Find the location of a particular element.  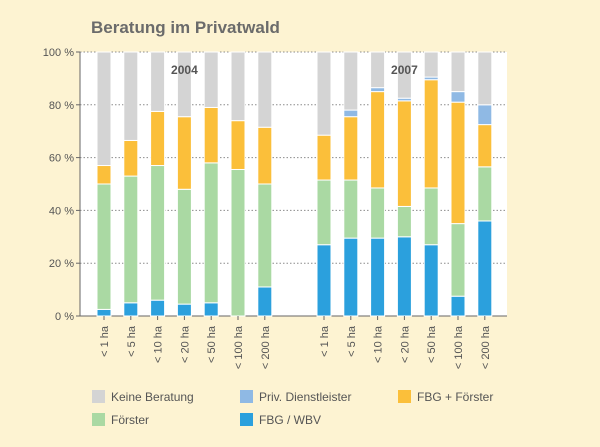

bar-1-6-priv-dienstleister is located at coordinates (485, 115).